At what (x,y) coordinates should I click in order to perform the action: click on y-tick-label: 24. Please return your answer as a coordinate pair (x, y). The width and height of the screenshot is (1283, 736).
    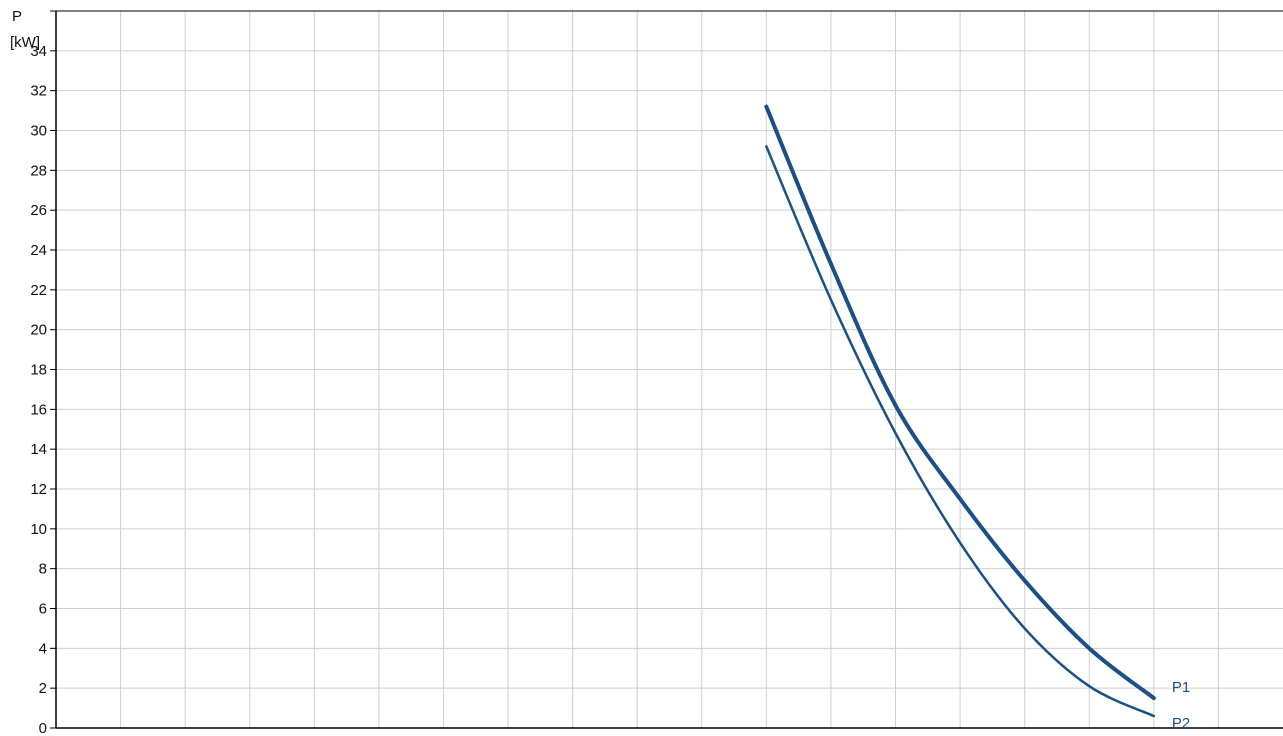
    Looking at the image, I should click on (38, 250).